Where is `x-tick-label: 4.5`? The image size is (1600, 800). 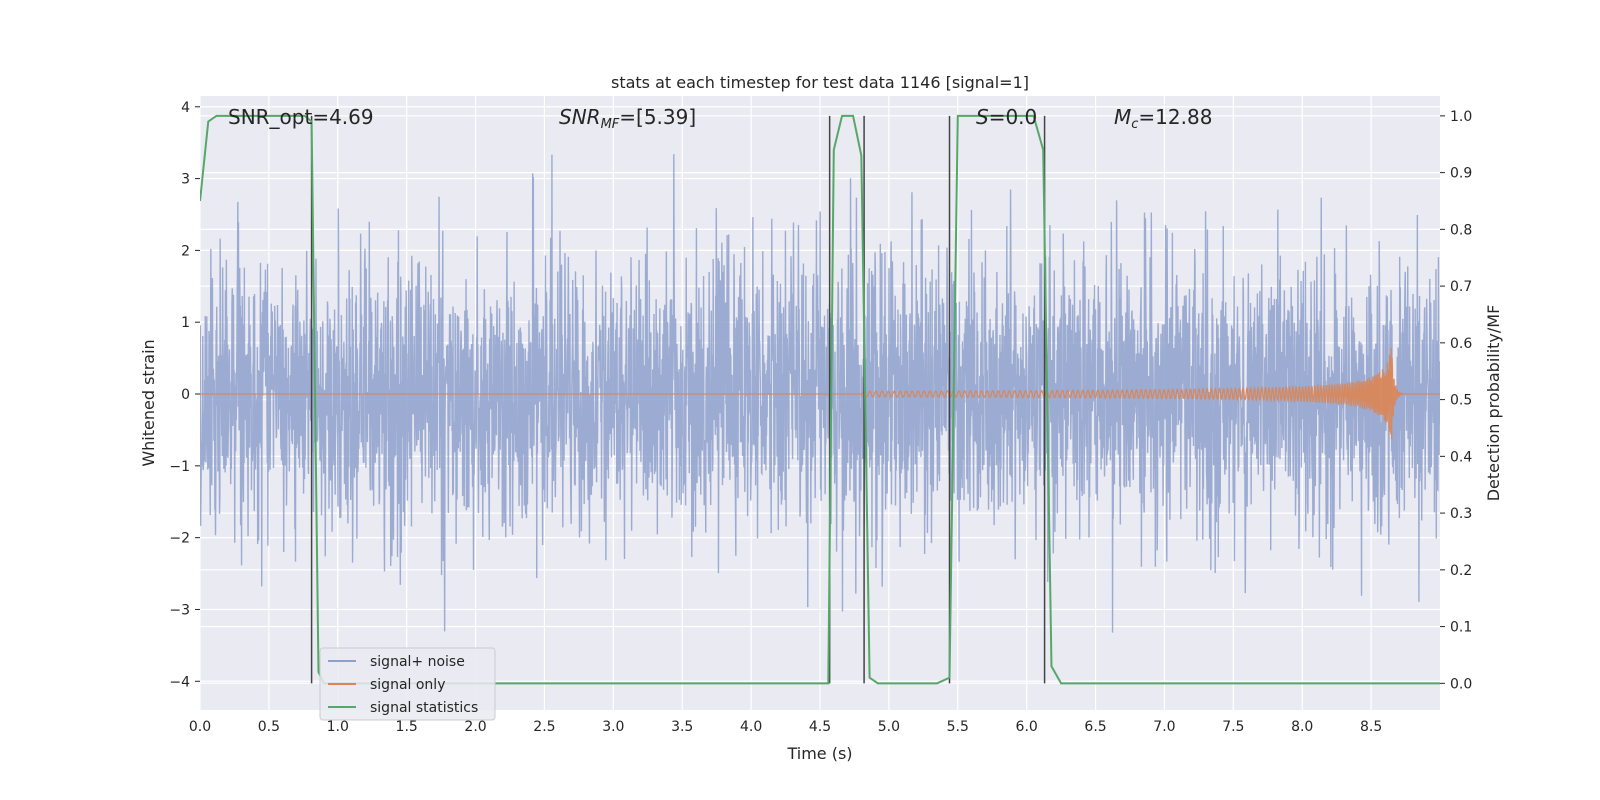
x-tick-label: 4.5 is located at coordinates (820, 727).